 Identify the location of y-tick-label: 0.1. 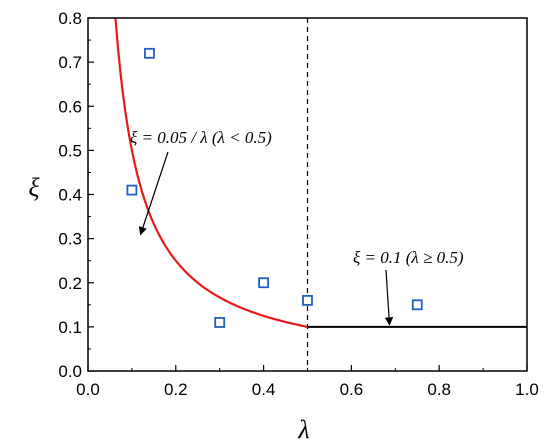
(70, 327).